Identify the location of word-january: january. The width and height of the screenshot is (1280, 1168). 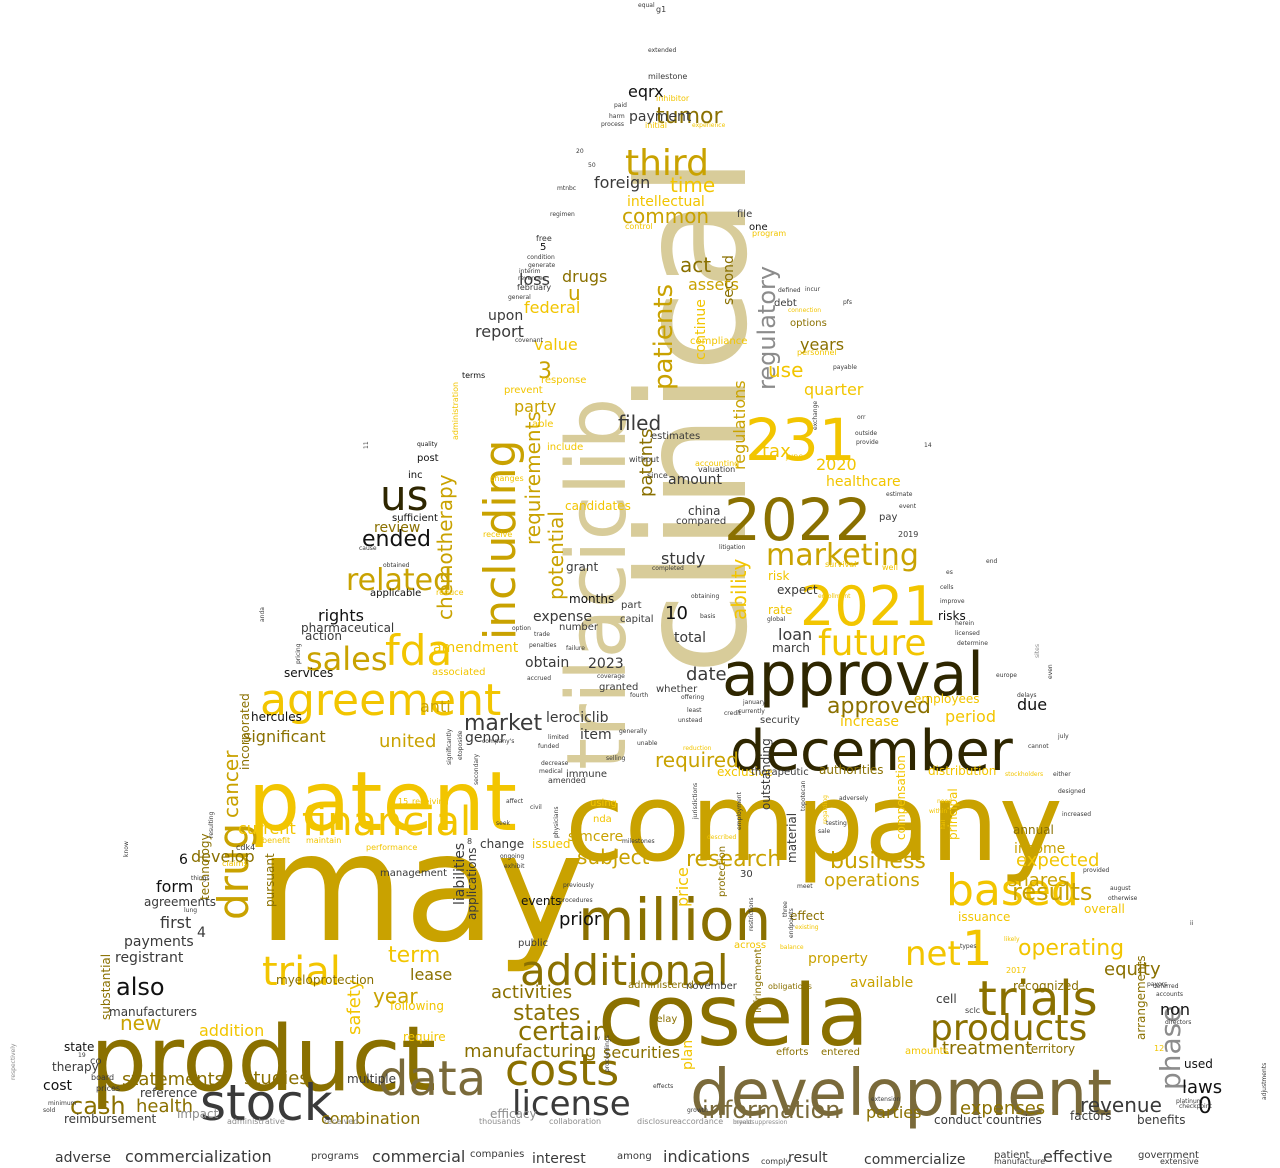
(754, 702).